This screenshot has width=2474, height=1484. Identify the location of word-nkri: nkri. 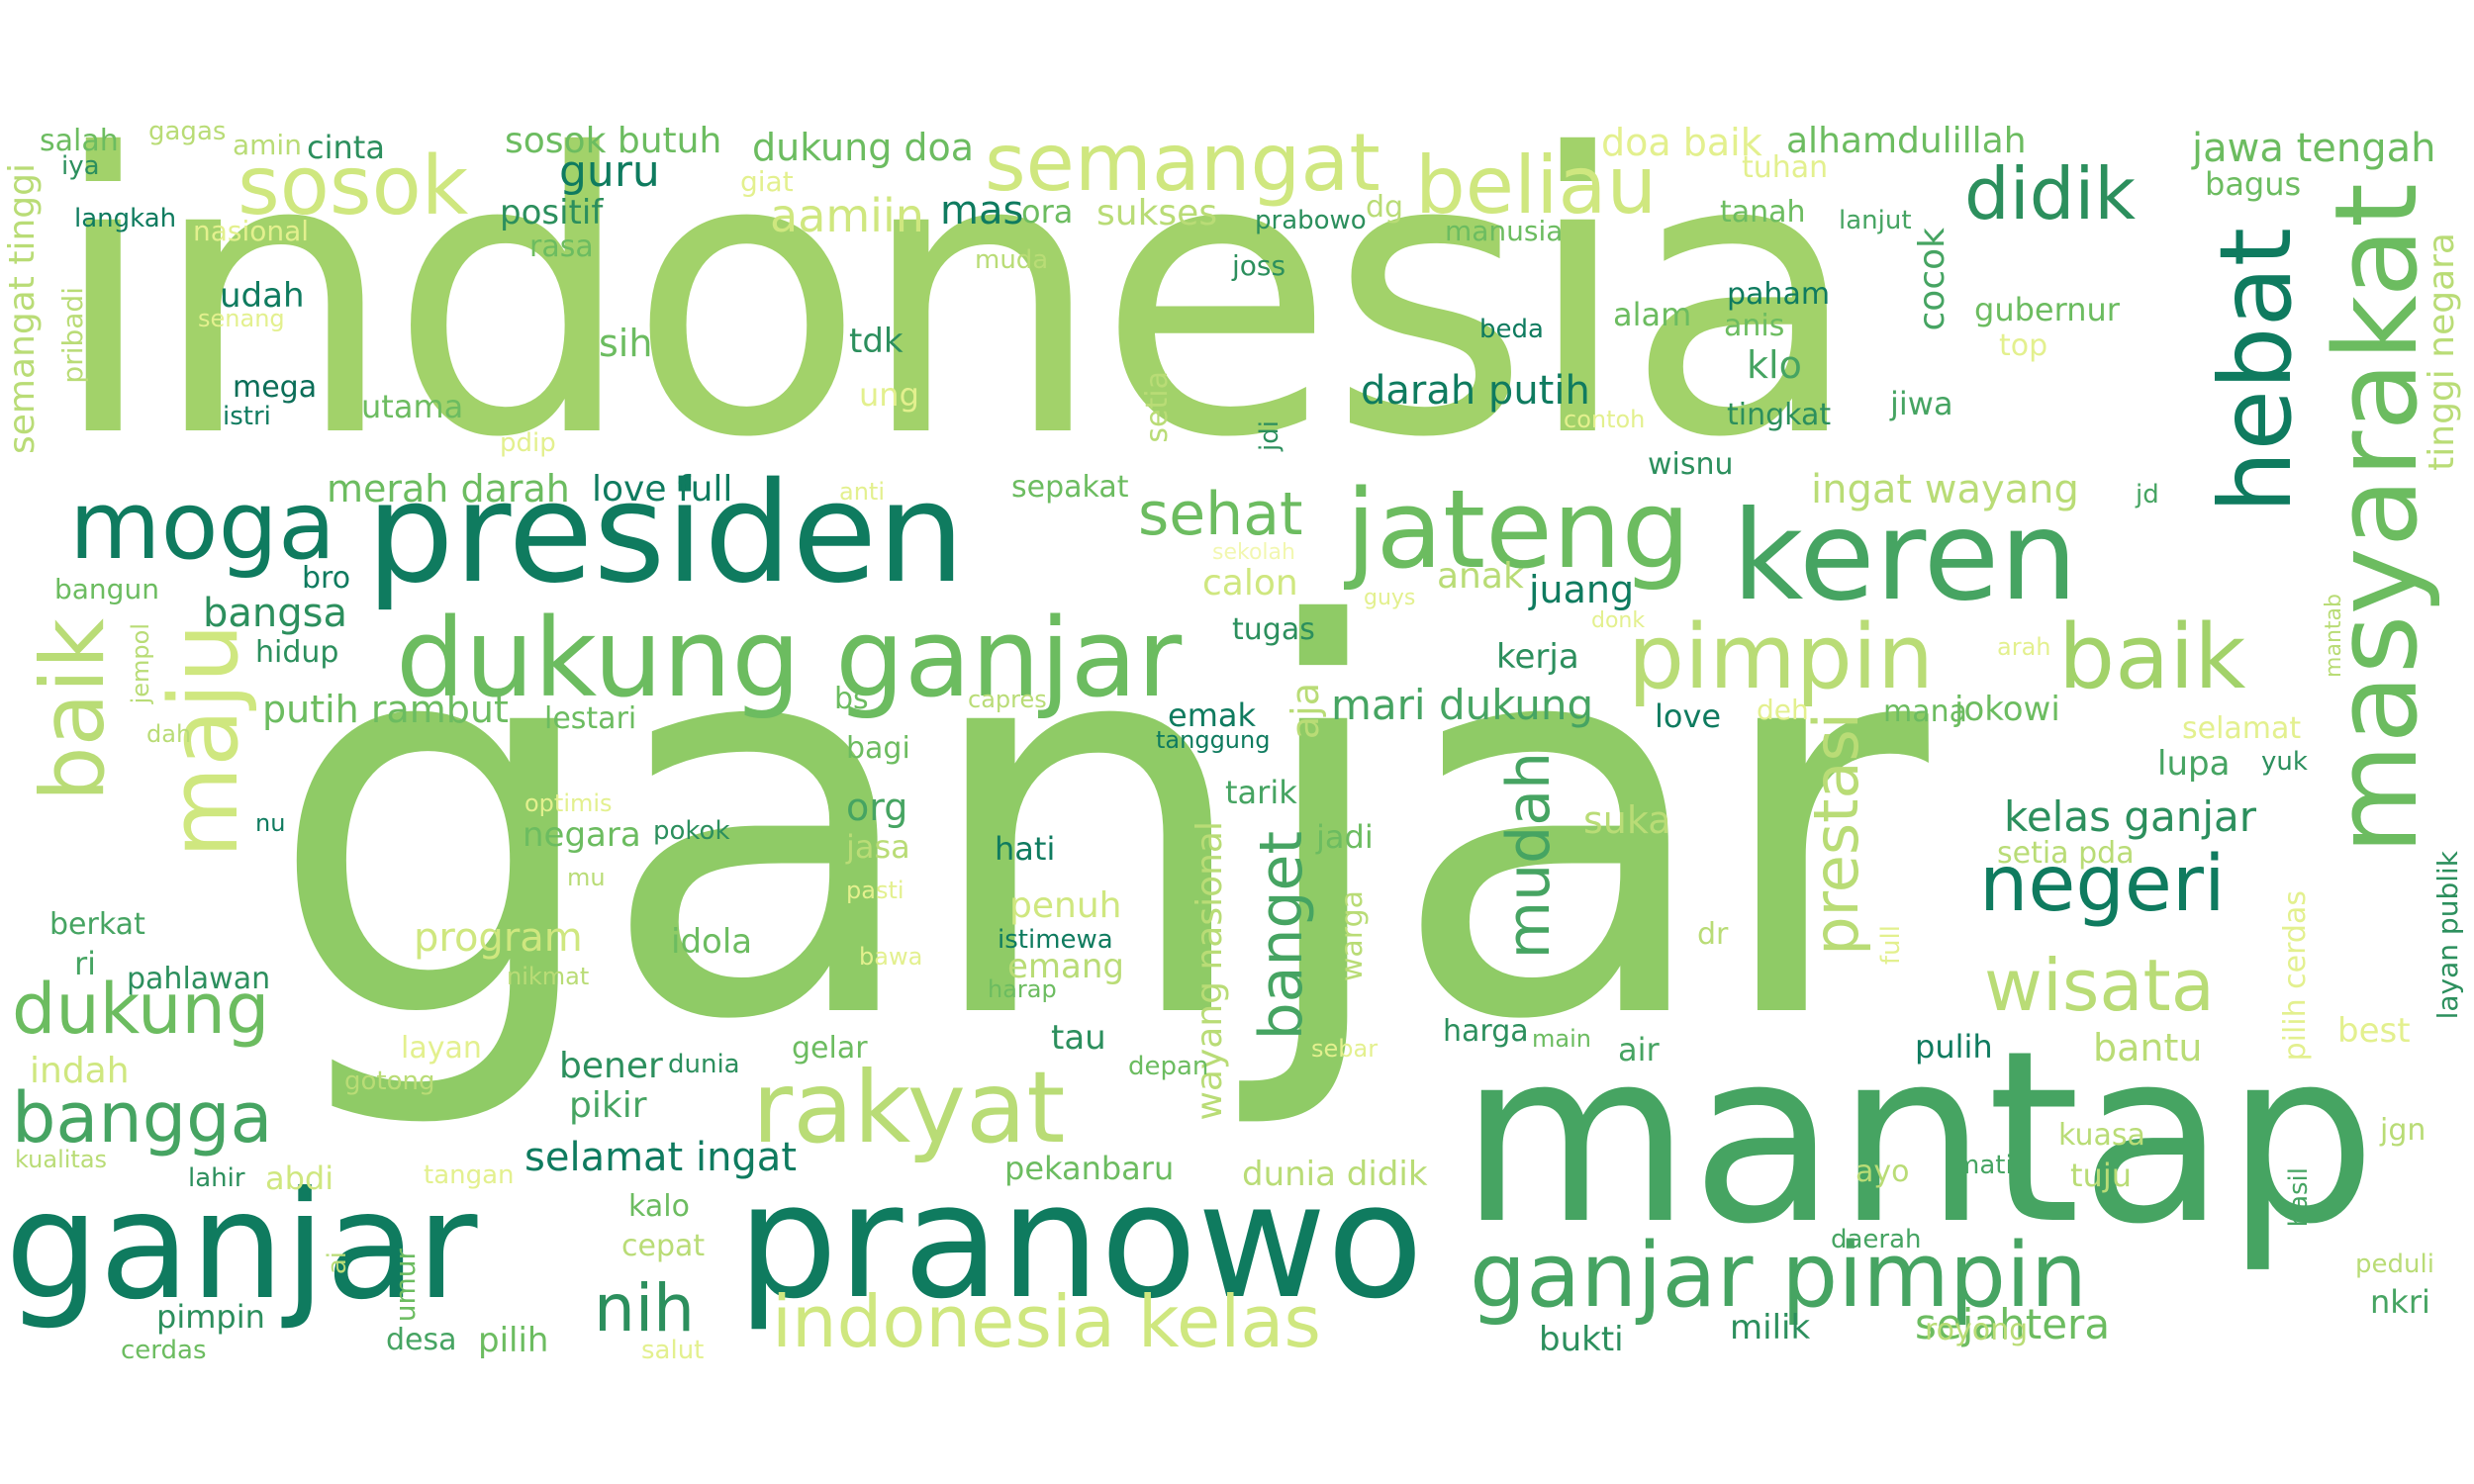
(2400, 1302).